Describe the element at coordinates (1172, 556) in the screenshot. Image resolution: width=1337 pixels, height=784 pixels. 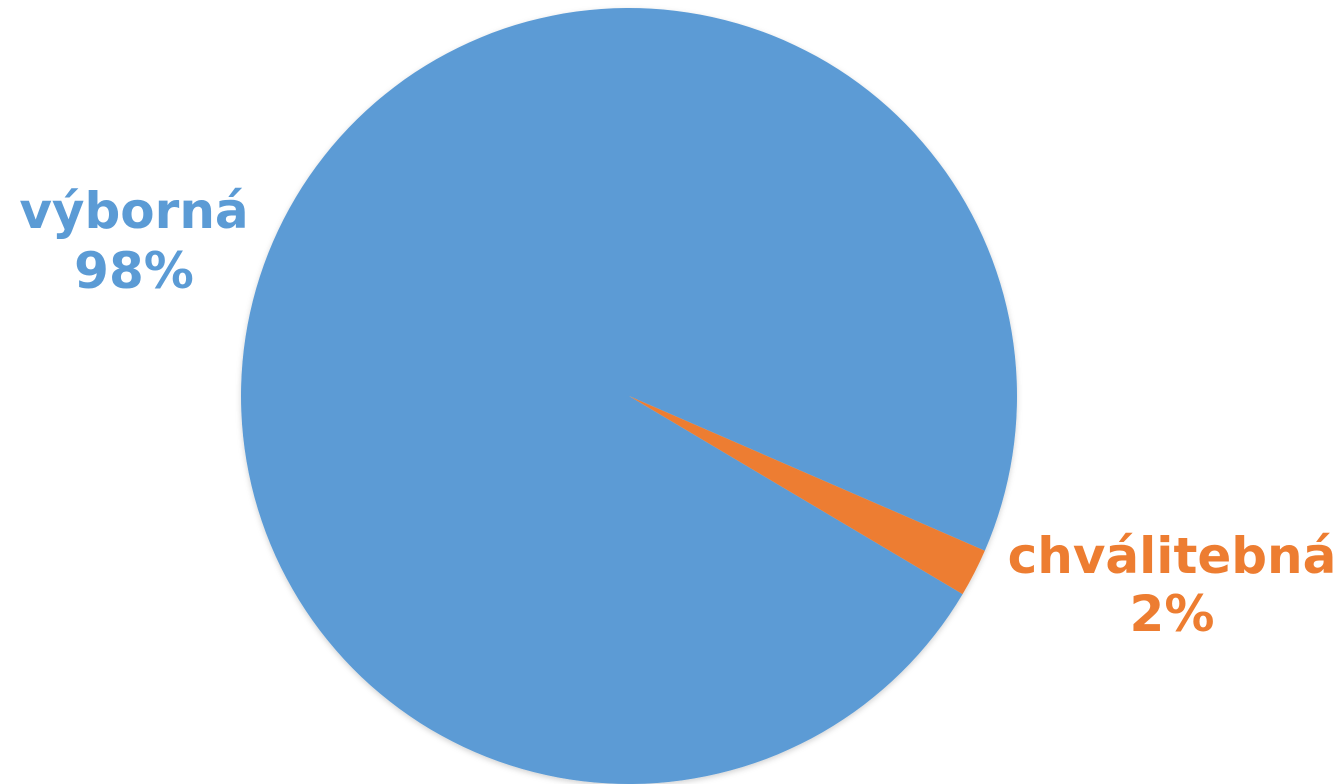
I see `slice-category-label: chválitebná` at that location.